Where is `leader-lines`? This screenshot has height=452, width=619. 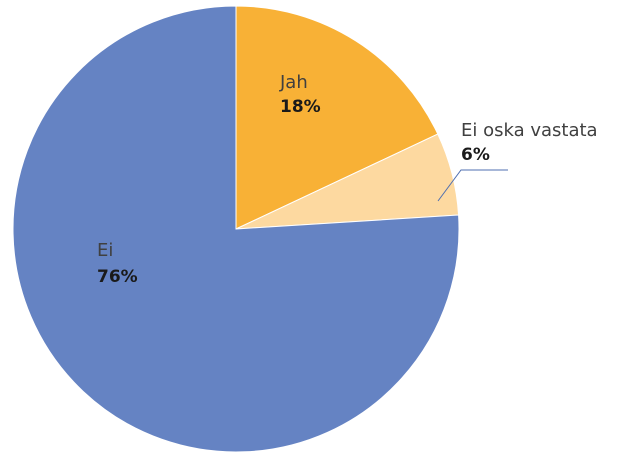
leader-lines is located at coordinates (472, 185).